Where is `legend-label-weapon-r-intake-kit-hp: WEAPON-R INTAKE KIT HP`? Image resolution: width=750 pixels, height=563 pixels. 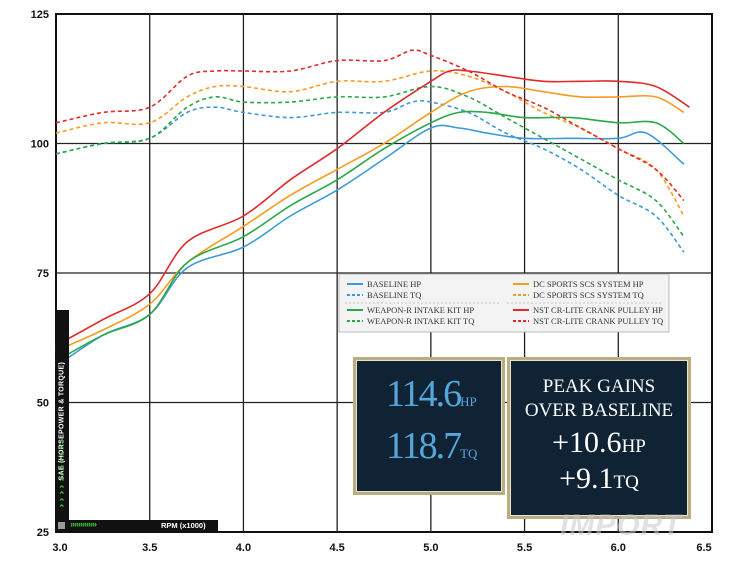 legend-label-weapon-r-intake-kit-hp: WEAPON-R INTAKE KIT HP is located at coordinates (420, 310).